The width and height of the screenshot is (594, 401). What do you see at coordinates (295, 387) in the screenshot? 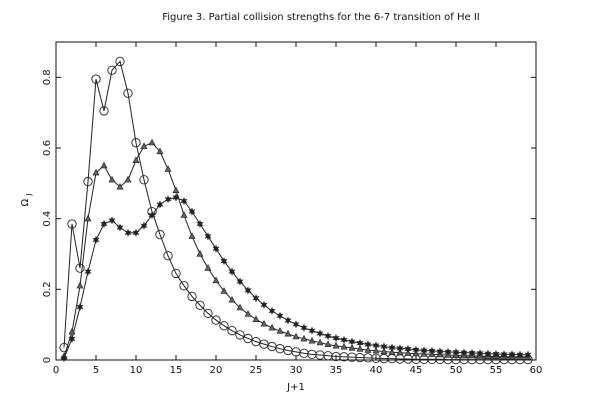
I see `x-axis-label: J+1` at bounding box center [295, 387].